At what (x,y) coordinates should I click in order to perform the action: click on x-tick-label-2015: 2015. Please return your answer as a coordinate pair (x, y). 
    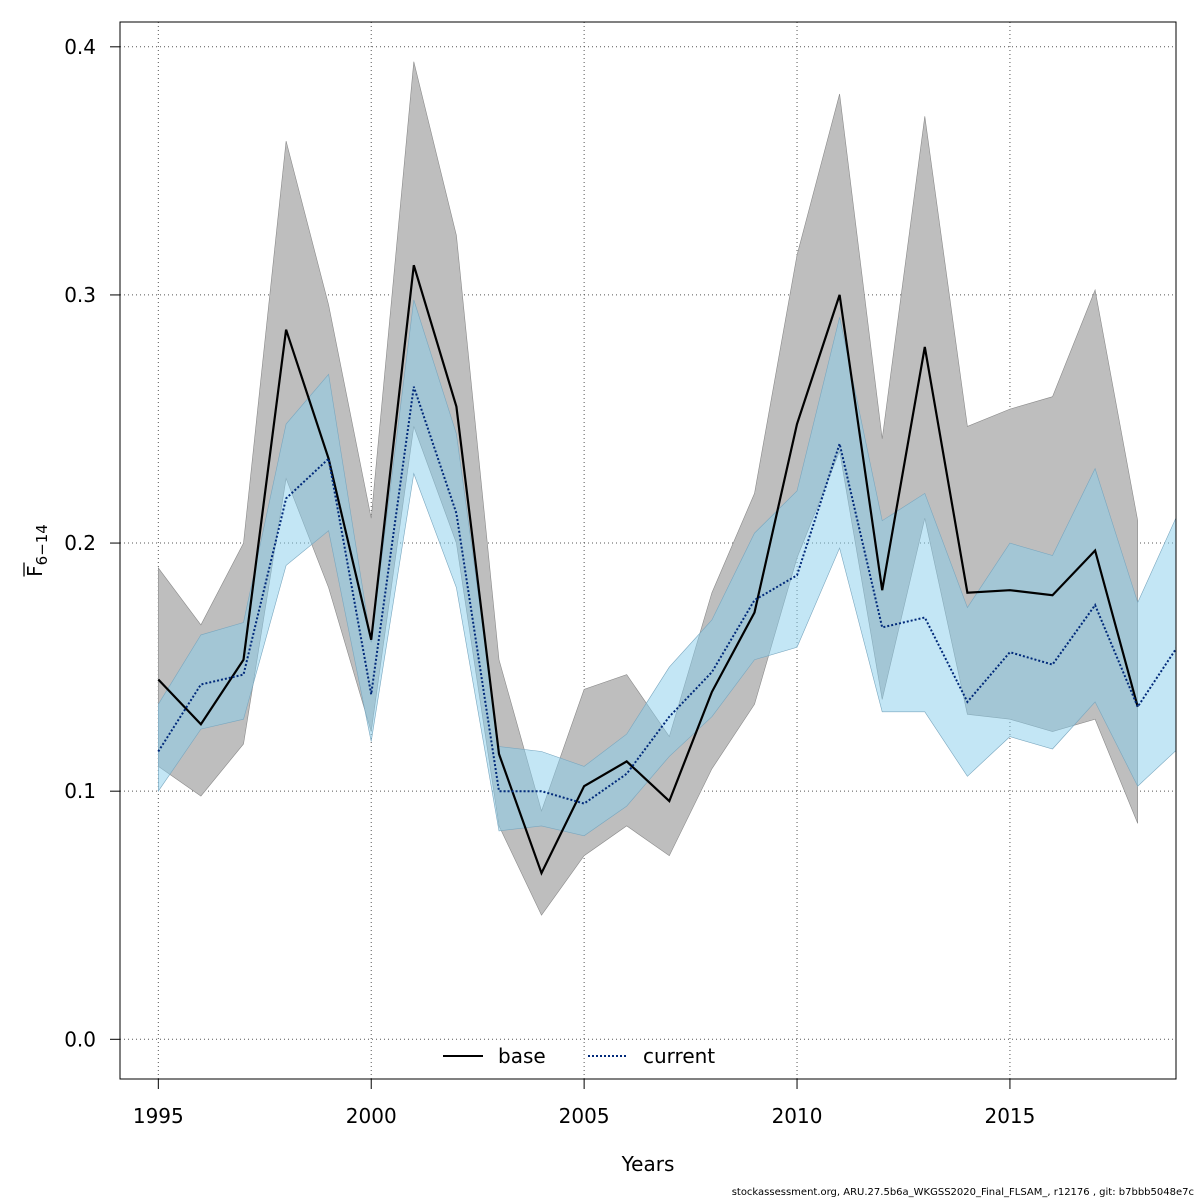
    Looking at the image, I should click on (1009, 1116).